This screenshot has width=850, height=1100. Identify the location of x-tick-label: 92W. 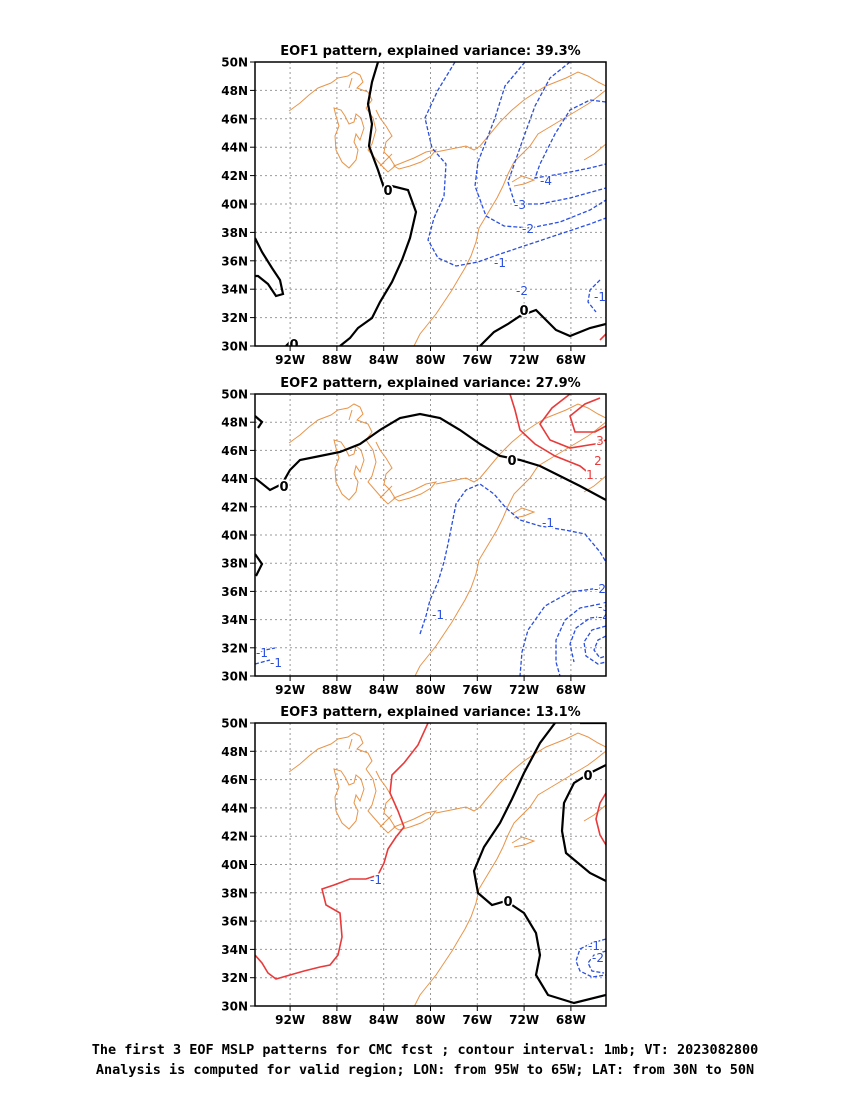
(290, 690).